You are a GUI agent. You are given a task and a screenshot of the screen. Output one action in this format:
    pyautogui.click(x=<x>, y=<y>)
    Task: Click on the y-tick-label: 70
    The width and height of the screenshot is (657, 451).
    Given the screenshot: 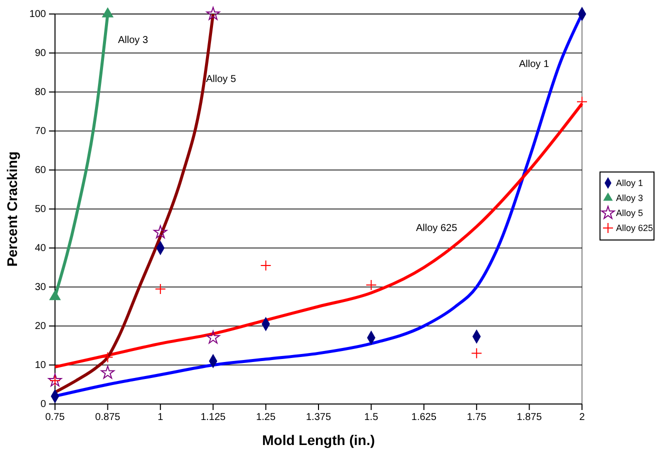 What is the action you would take?
    pyautogui.click(x=40, y=132)
    